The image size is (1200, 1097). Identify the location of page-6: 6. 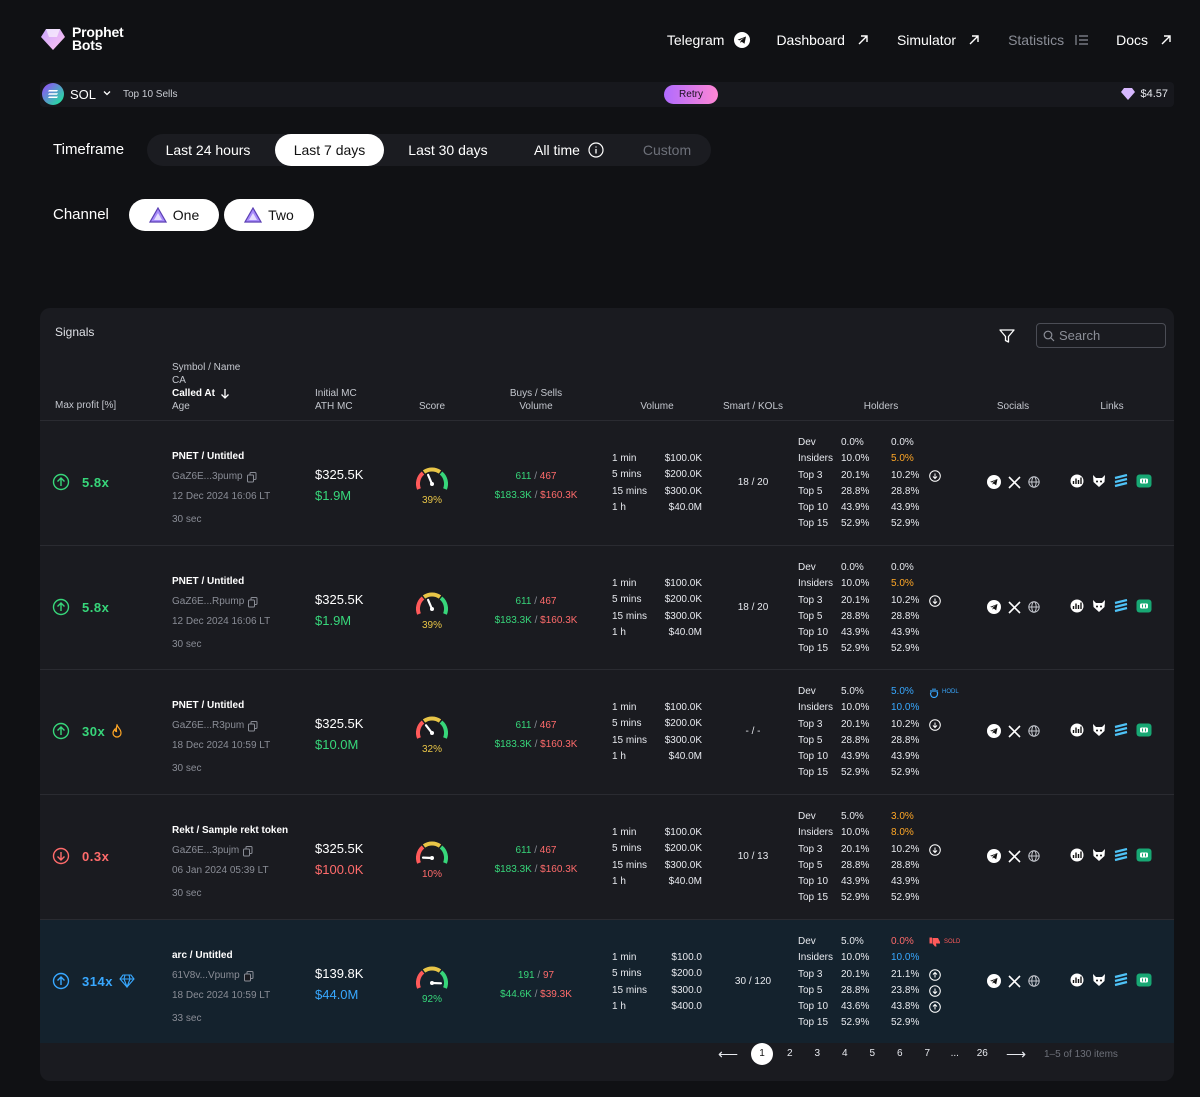
(899, 1053).